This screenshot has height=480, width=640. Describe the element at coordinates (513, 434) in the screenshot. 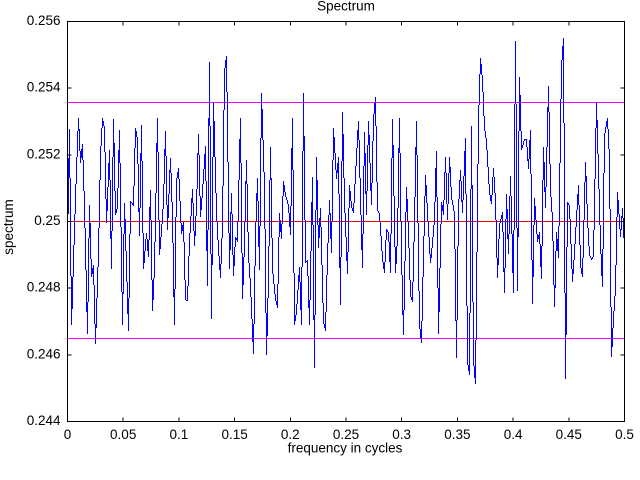

I see `svg-text: 0.4` at that location.